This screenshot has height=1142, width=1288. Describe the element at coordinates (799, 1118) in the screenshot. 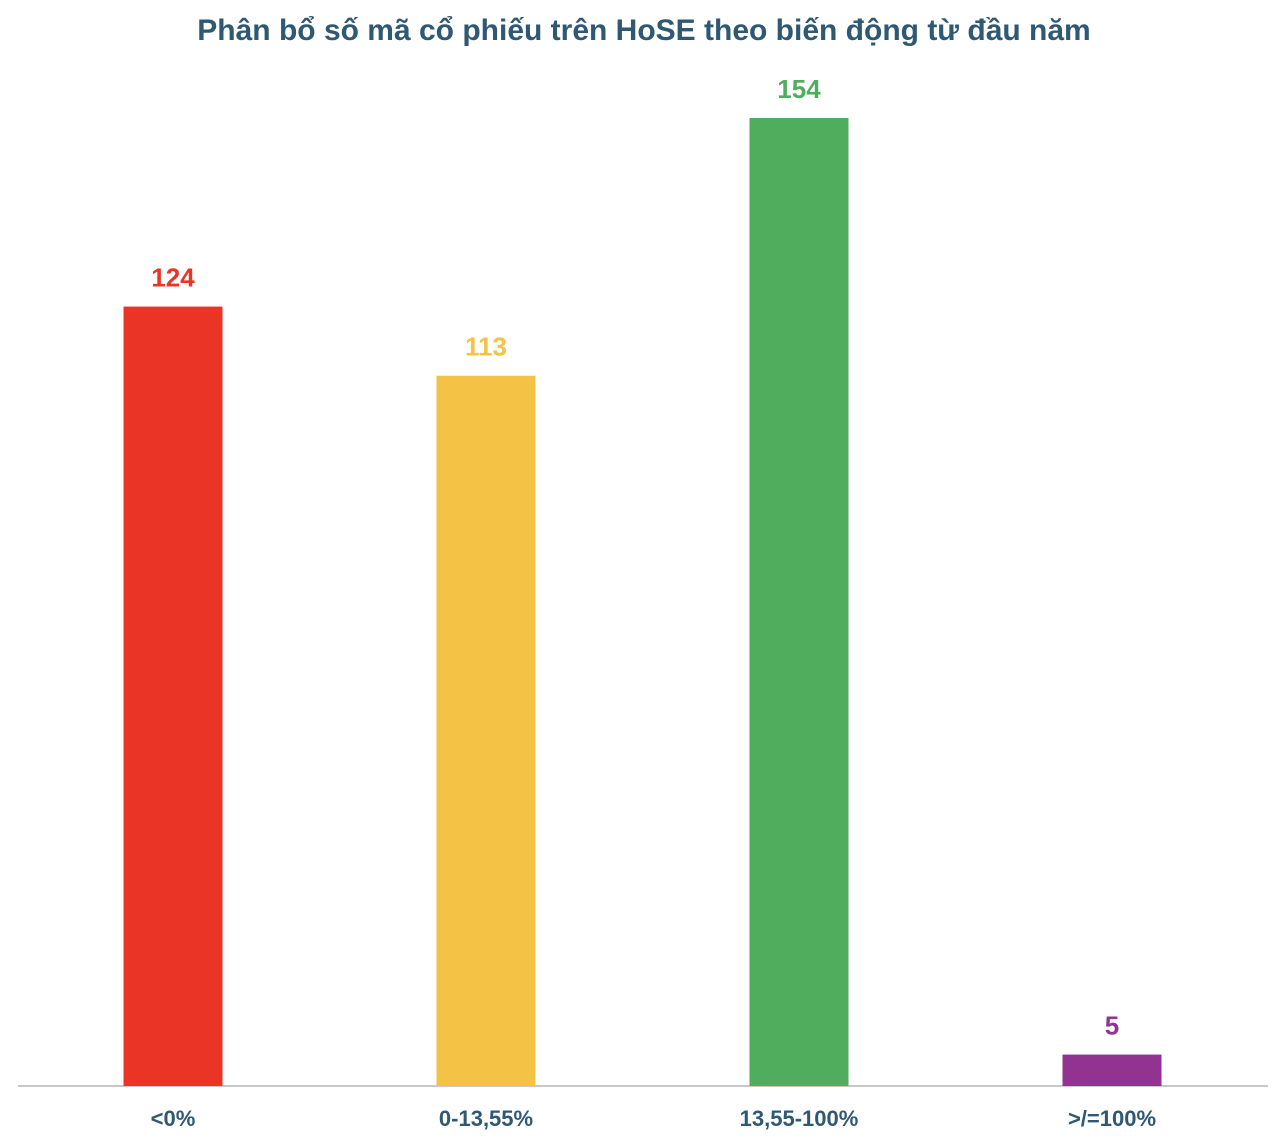

I see `category-label-3: 13,55-100%` at that location.